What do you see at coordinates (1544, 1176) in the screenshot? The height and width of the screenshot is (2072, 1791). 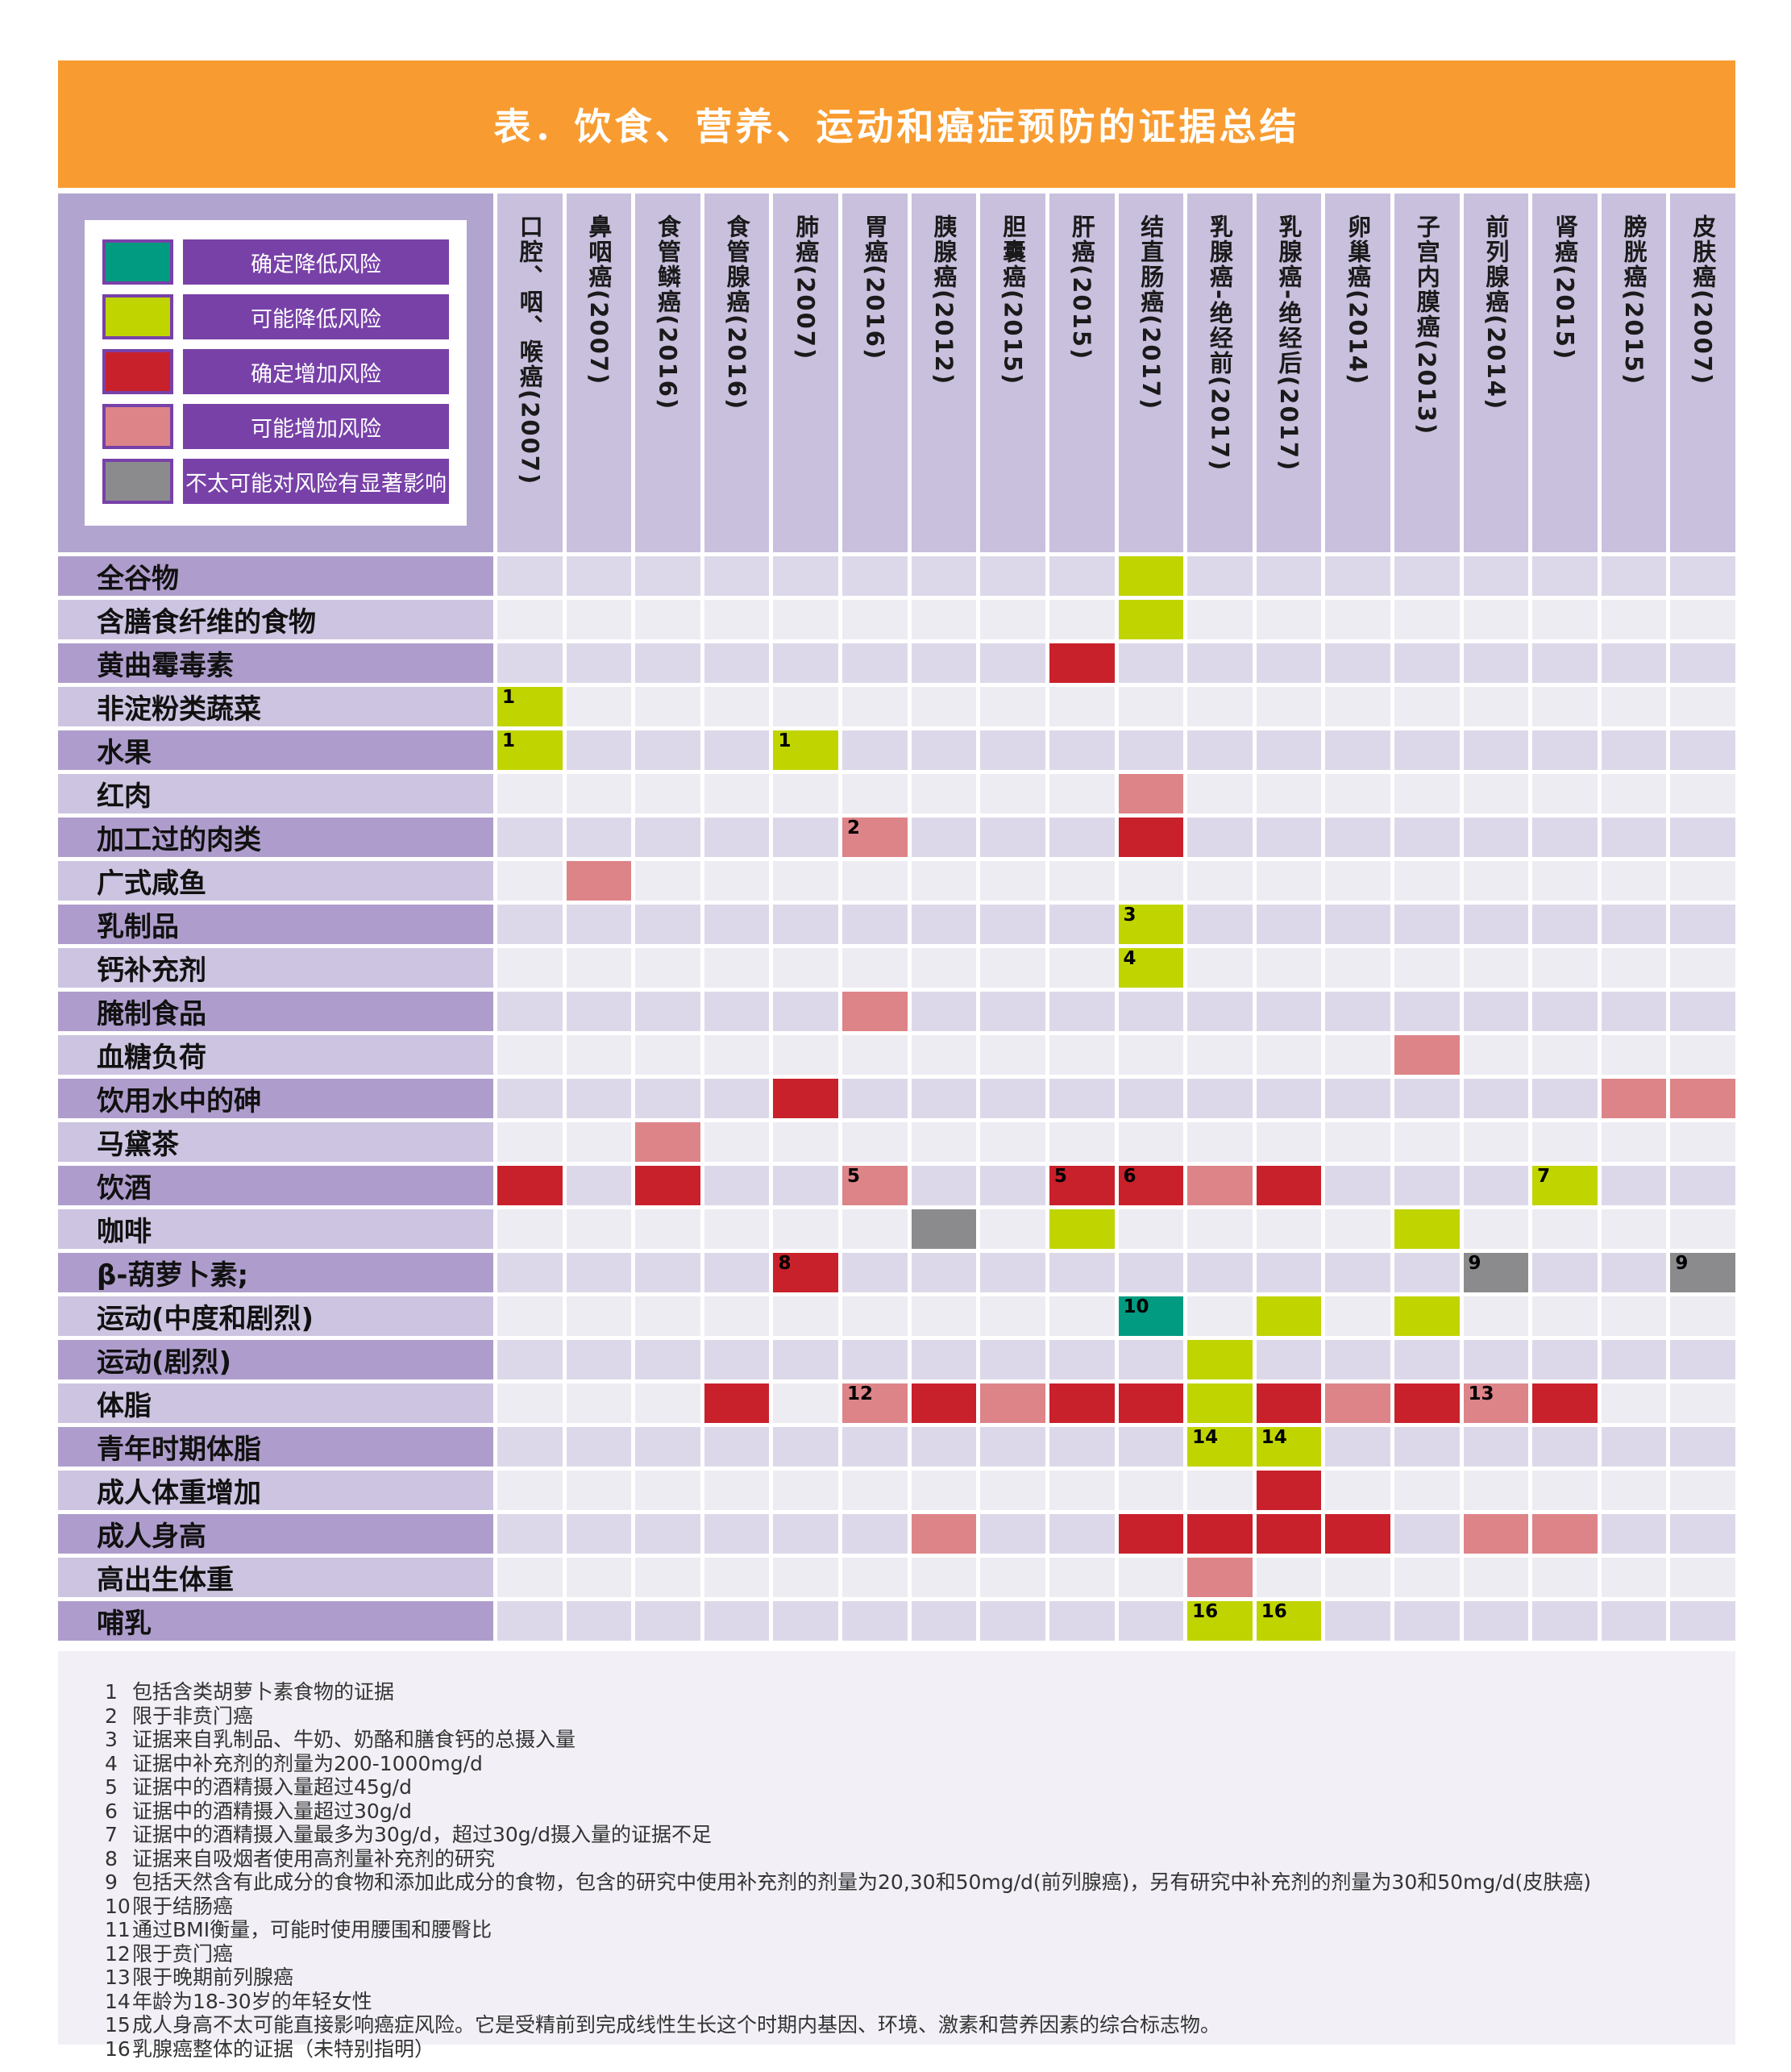 I see `footnote-marker: 7` at bounding box center [1544, 1176].